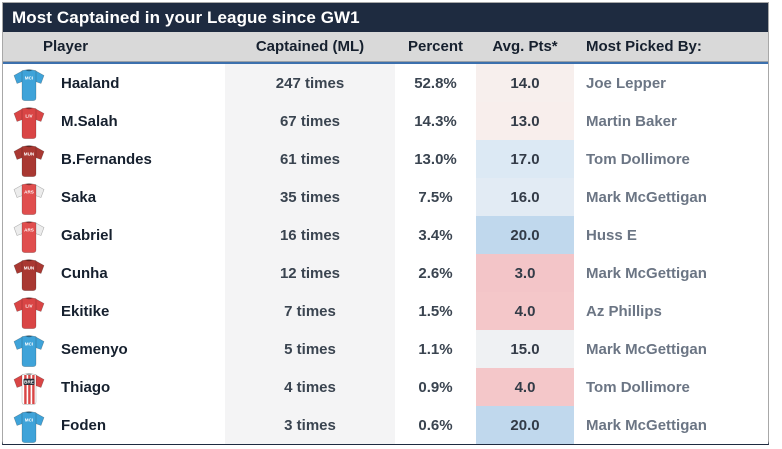  What do you see at coordinates (79, 197) in the screenshot?
I see `player-name: Saka` at bounding box center [79, 197].